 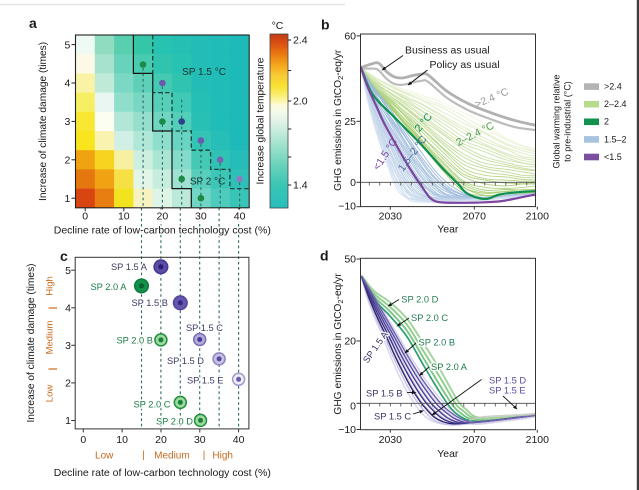 I want to click on svg-text: Policy as usual, so click(x=465, y=65).